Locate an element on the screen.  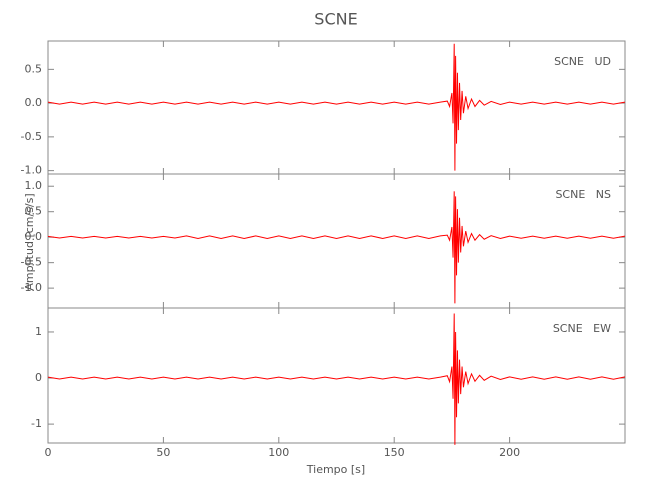
y-tick-label: 0 is located at coordinates (38, 377).